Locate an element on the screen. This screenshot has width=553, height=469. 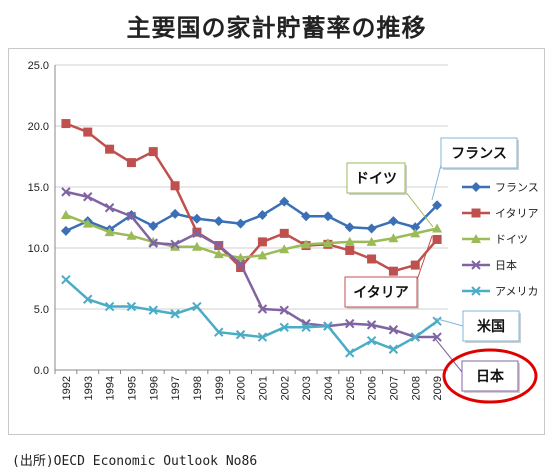
x-tick-label: 2005 is located at coordinates (351, 388).